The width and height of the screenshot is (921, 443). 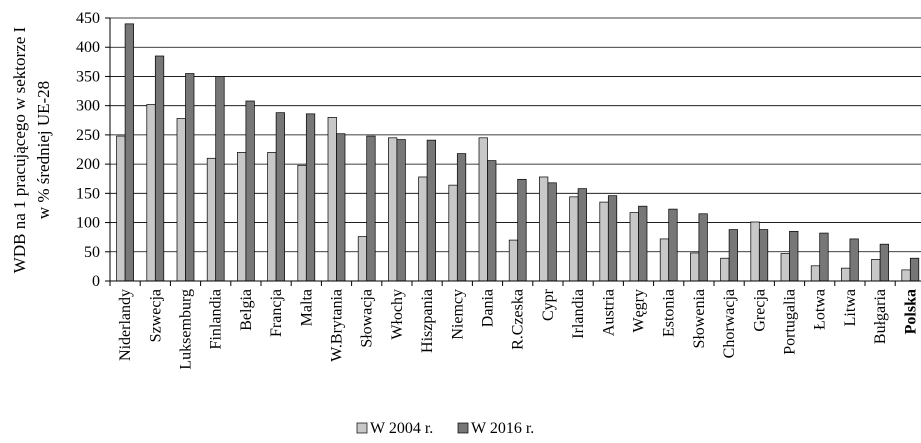 I want to click on x-tick-label: Estonia, so click(x=669, y=313).